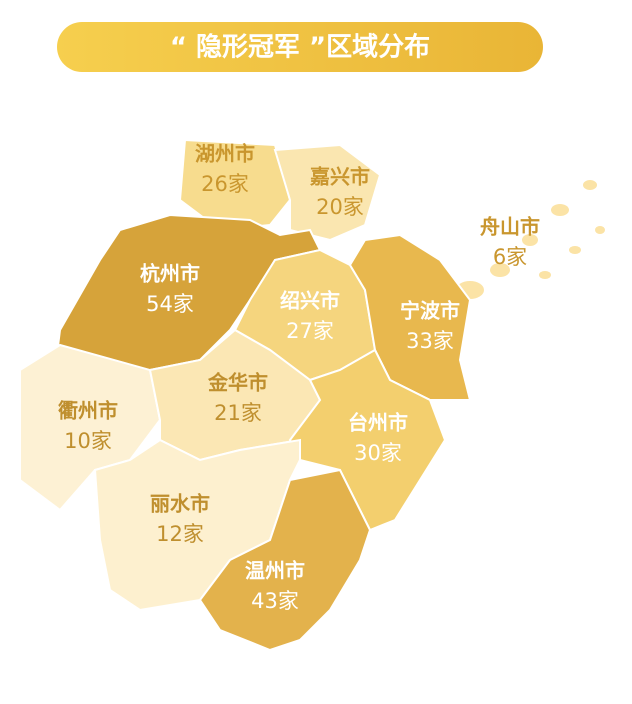 The image size is (632, 704). I want to click on region-count: 21家, so click(238, 413).